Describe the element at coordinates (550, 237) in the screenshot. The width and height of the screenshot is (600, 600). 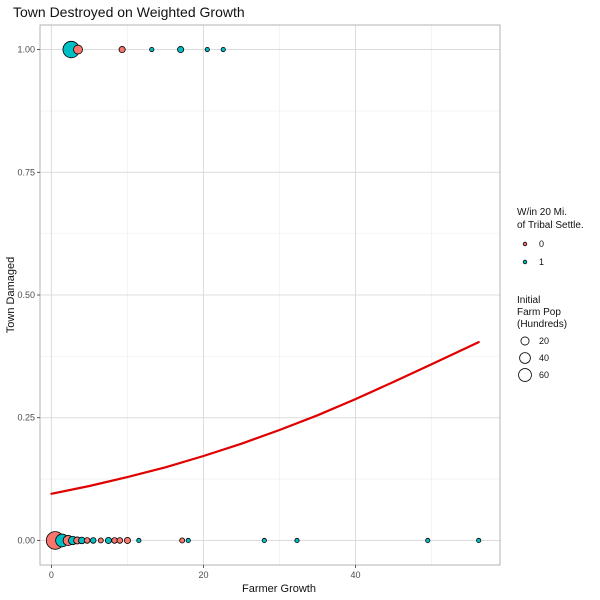
I see `legend-color: W/in 20 Mi. of Tribal Settle. 0 1` at that location.